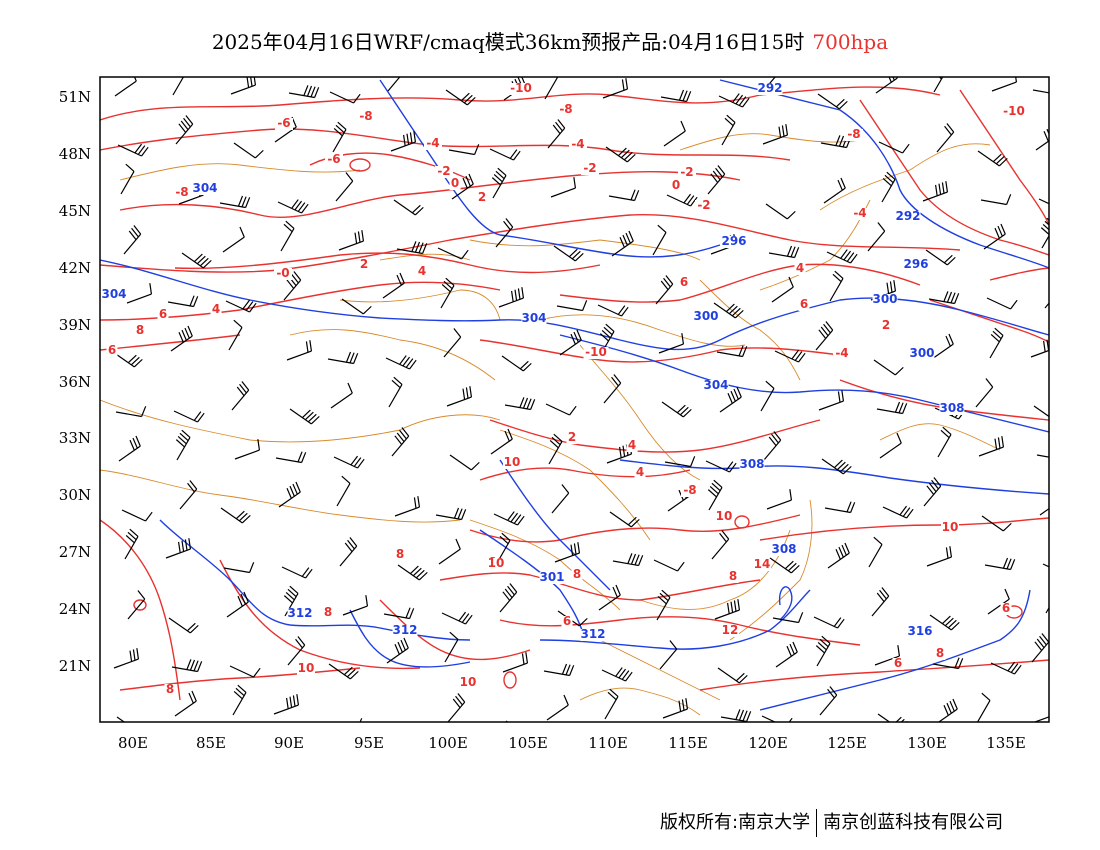 The height and width of the screenshot is (850, 1100). What do you see at coordinates (913, 822) in the screenshot?
I see `company-text: 南京创蓝科技有限公司` at bounding box center [913, 822].